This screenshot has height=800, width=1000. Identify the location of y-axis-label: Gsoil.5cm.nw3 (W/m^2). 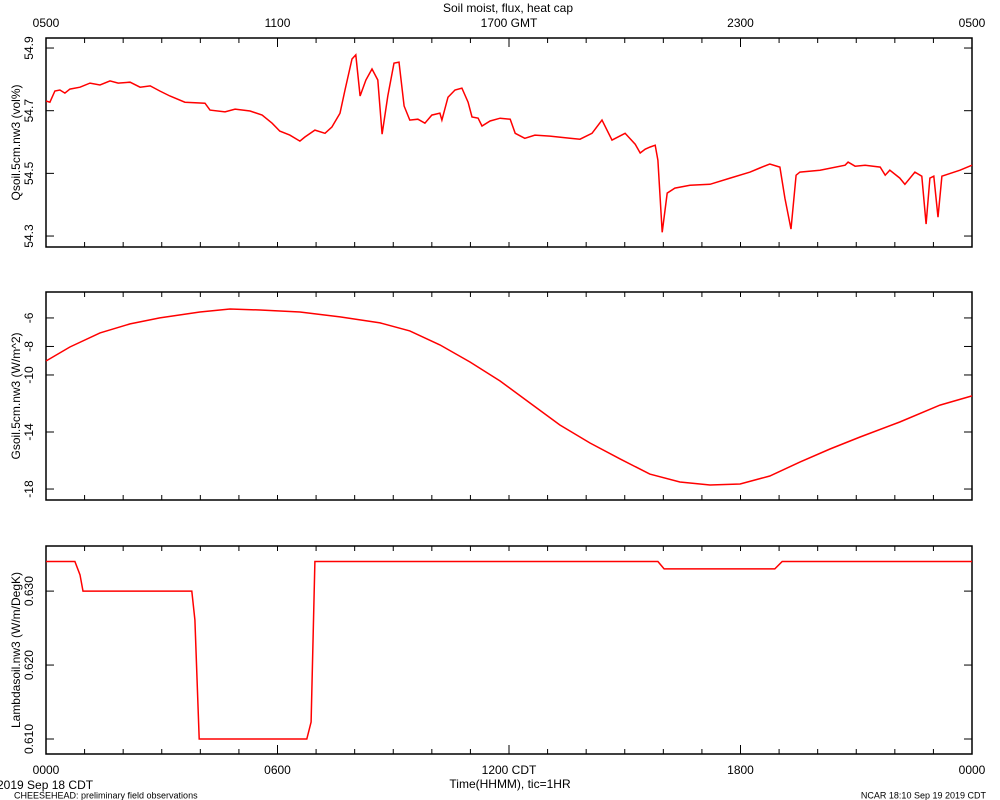
(16, 396).